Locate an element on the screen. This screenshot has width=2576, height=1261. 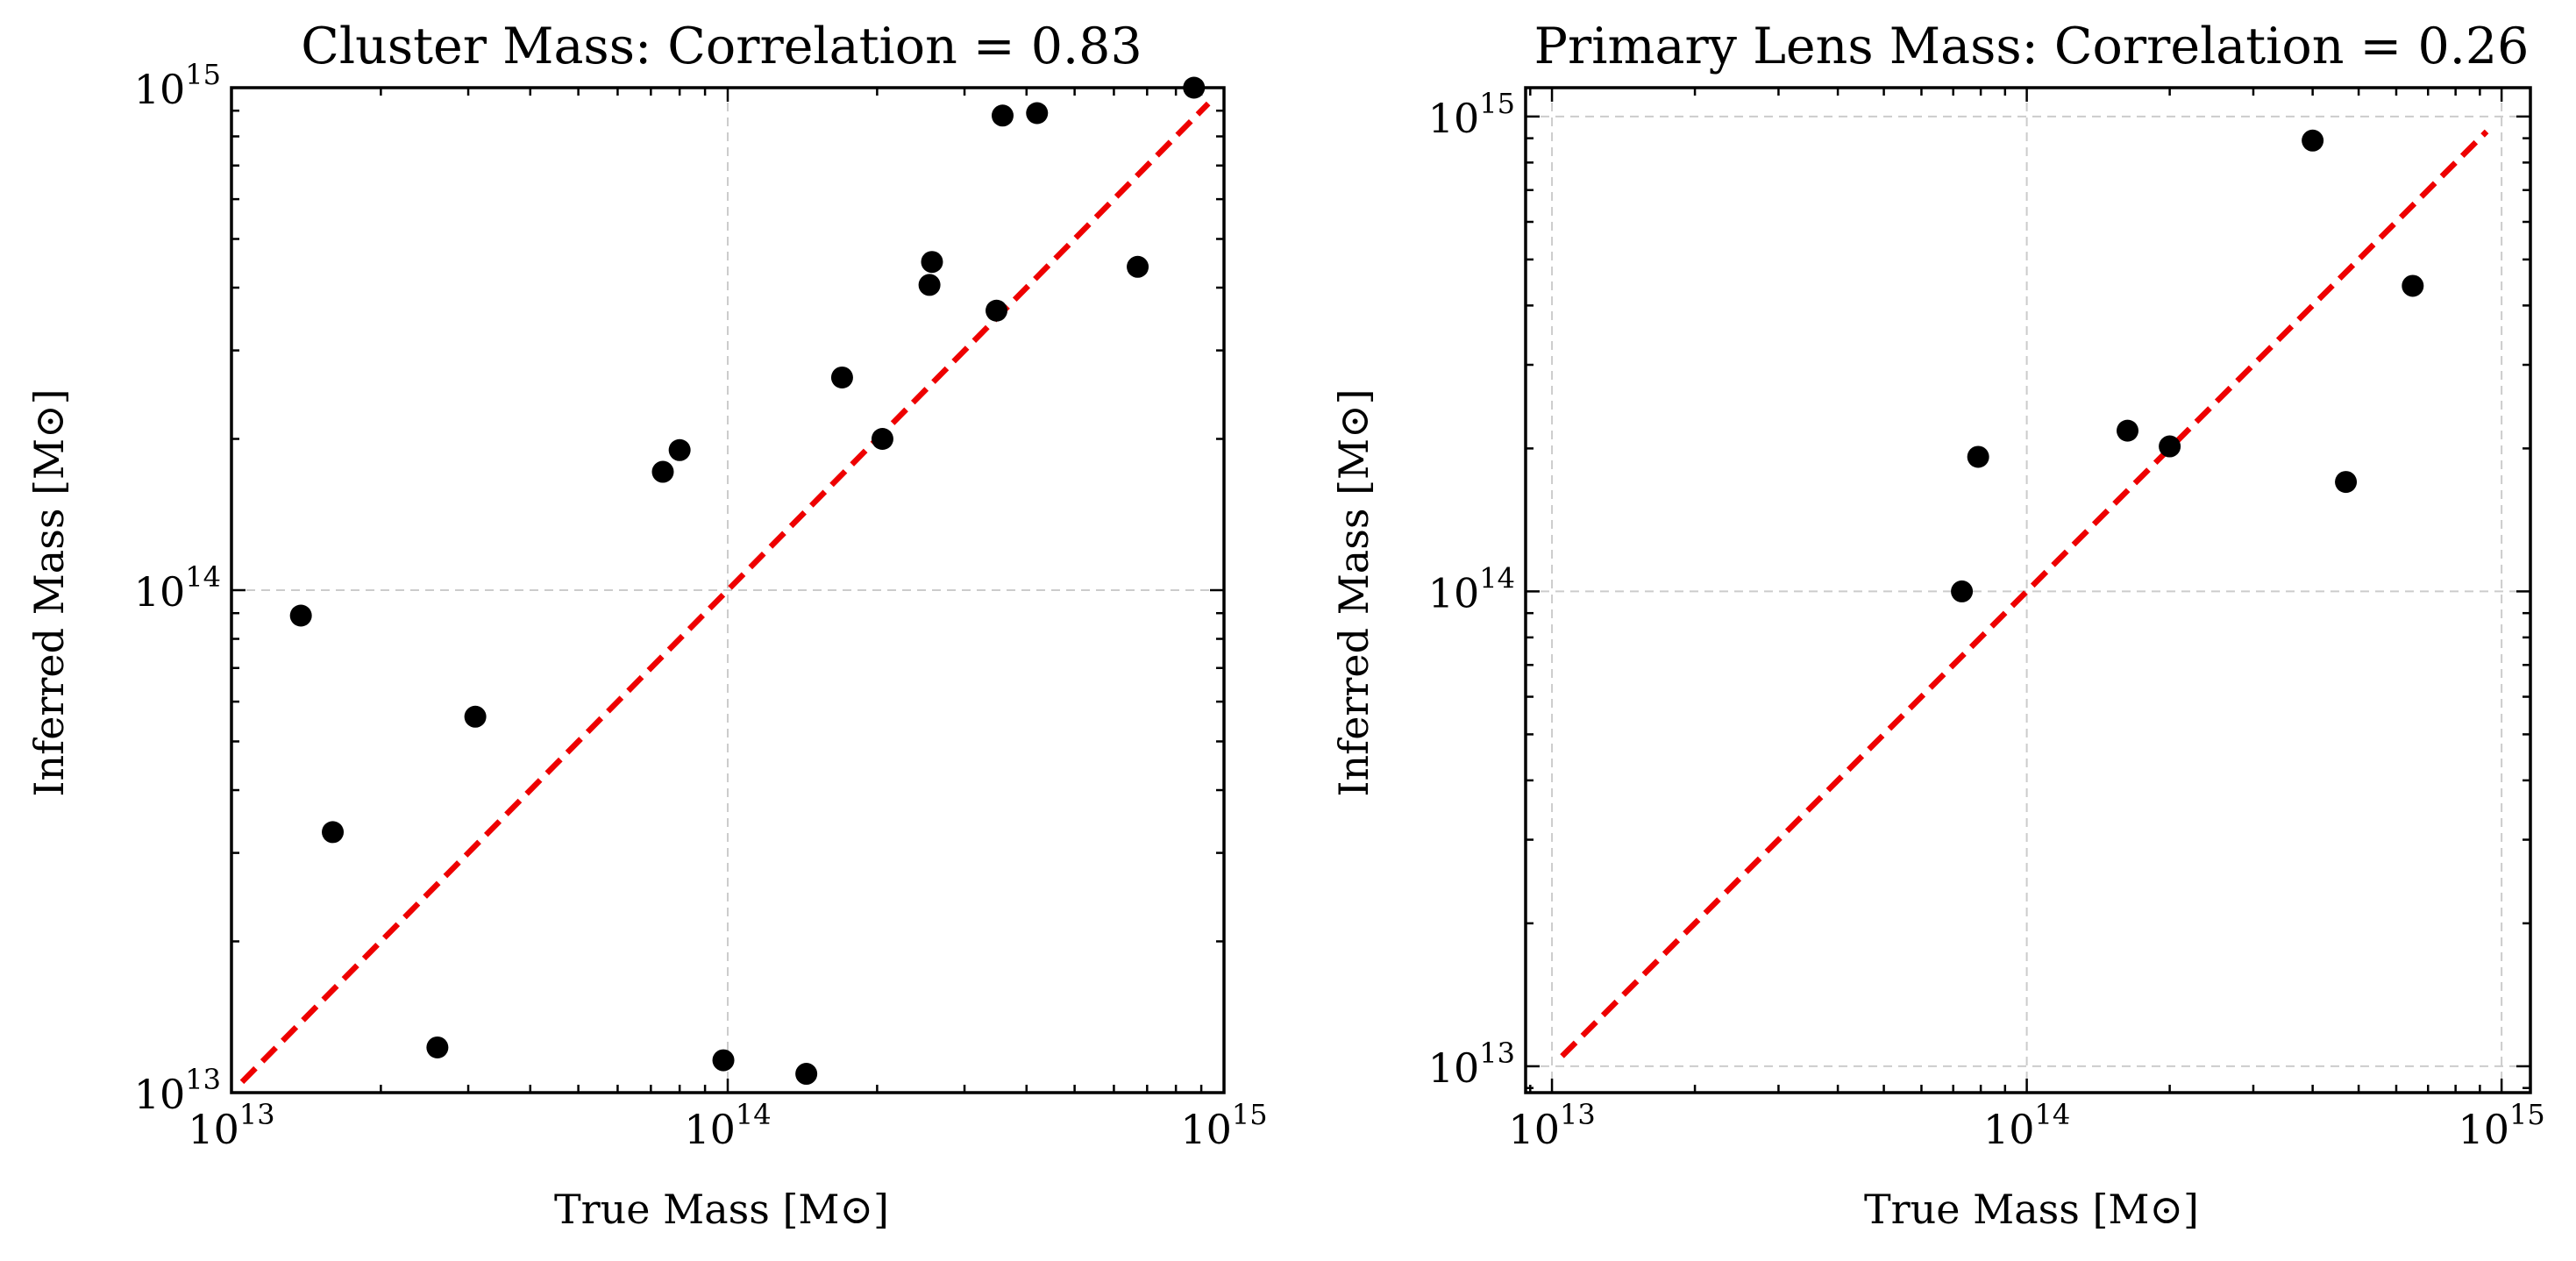
cluster-mass-ytick-label-2: 1015 is located at coordinates (177, 85).